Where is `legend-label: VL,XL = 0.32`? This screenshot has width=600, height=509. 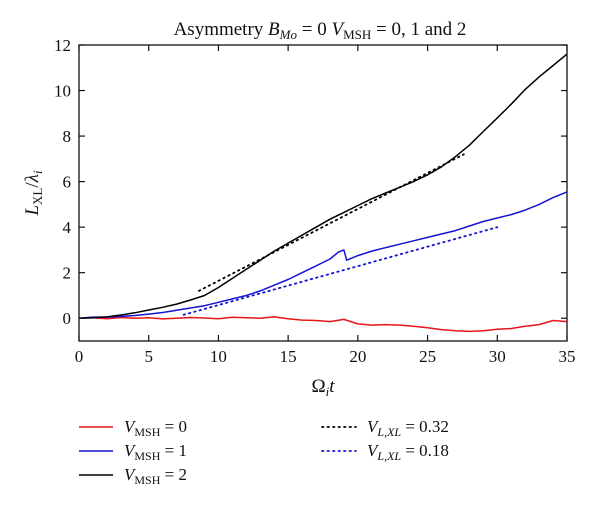
legend-label: VL,XL = 0.32 is located at coordinates (408, 428).